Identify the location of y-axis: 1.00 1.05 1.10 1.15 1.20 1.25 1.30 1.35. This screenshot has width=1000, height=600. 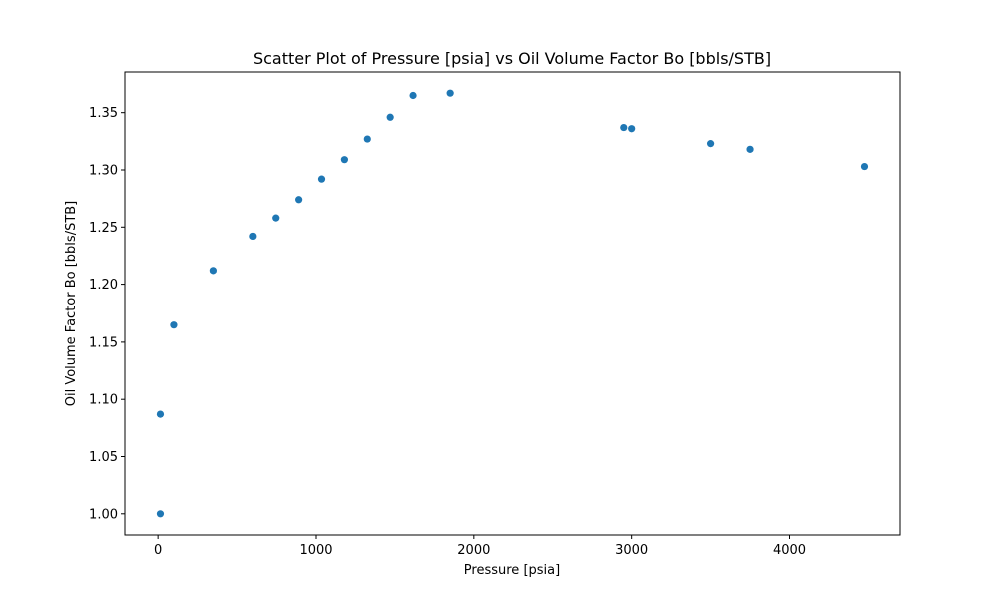
(107, 314).